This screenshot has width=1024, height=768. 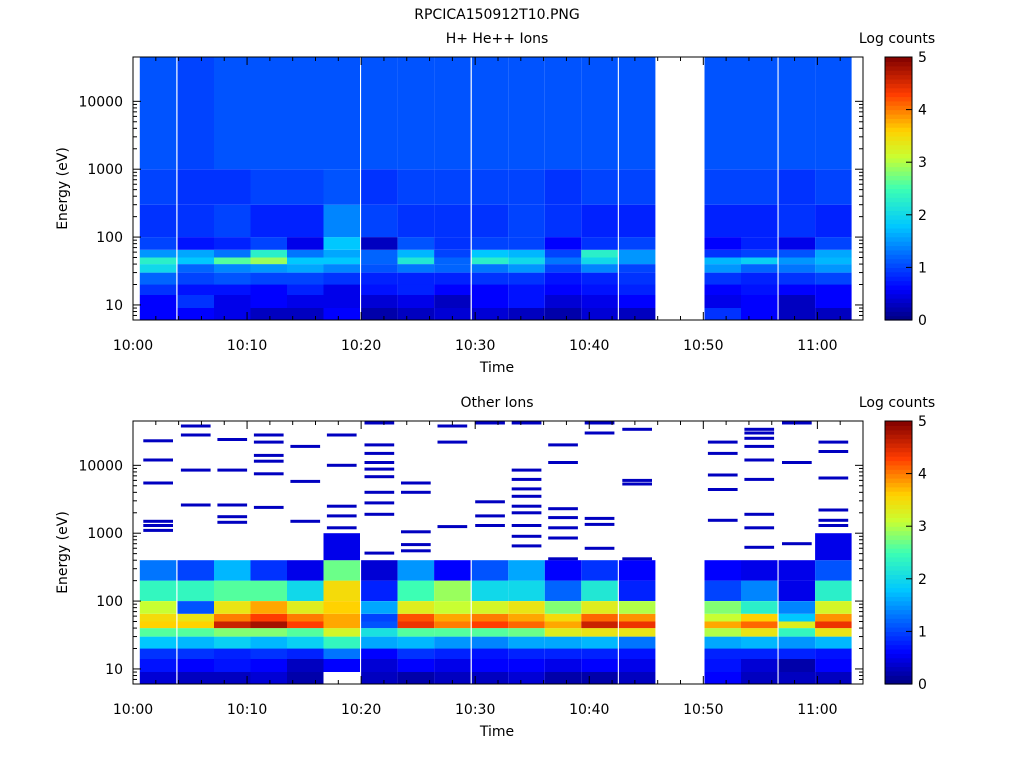 I want to click on x-tick-label: 10:30, so click(x=475, y=346).